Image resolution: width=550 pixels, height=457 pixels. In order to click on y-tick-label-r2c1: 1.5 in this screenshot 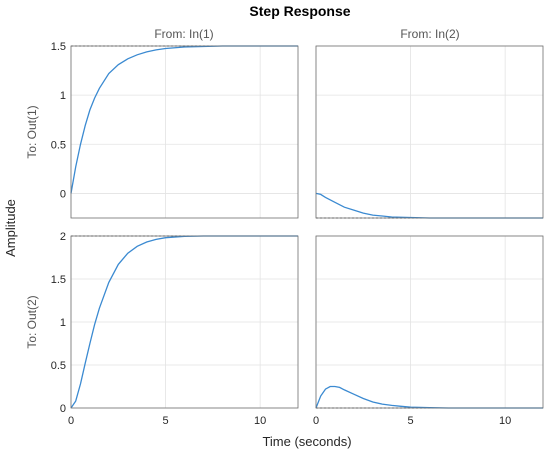, I will do `click(58, 280)`.